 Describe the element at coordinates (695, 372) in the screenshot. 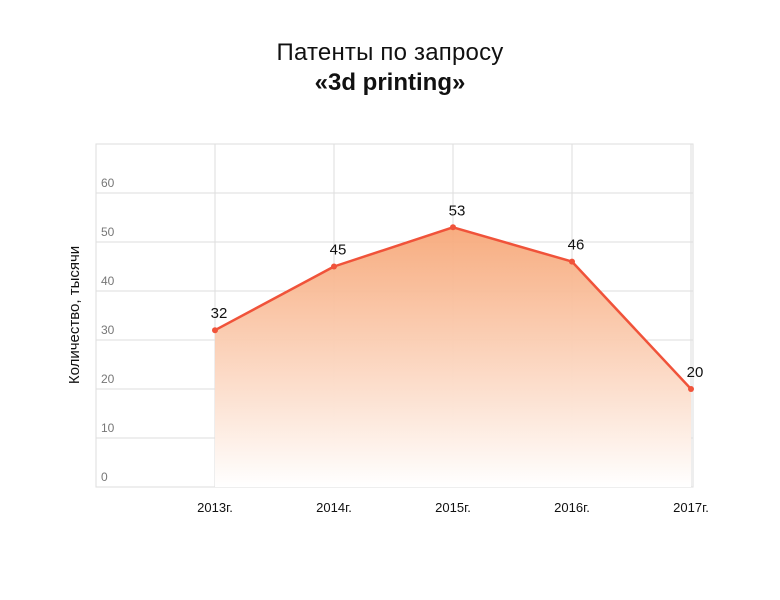

I see `data-label: 20` at that location.